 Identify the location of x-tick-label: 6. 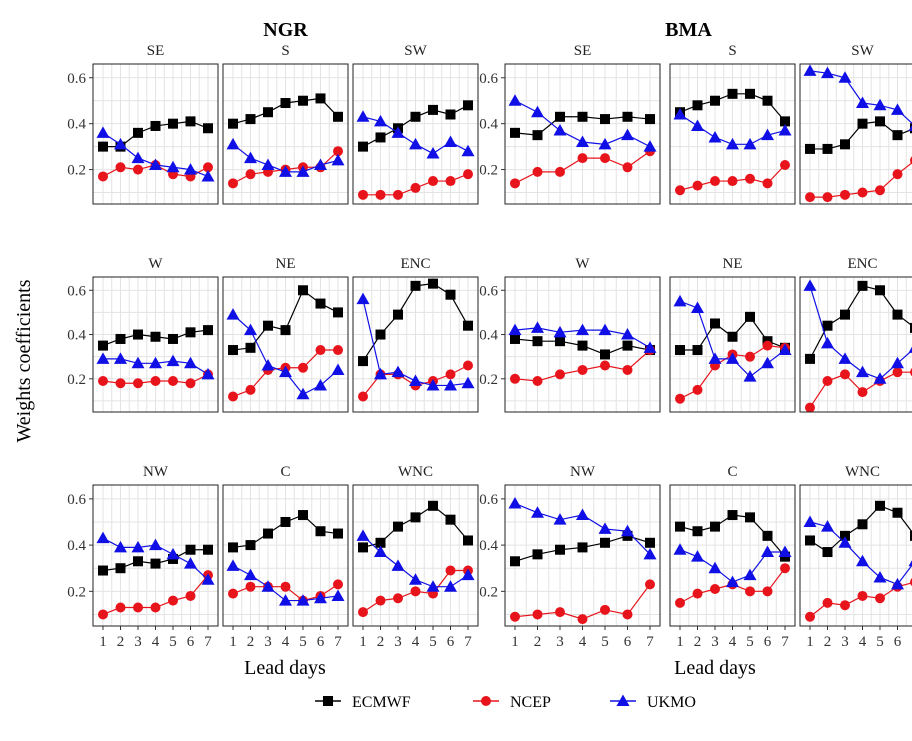
(191, 642).